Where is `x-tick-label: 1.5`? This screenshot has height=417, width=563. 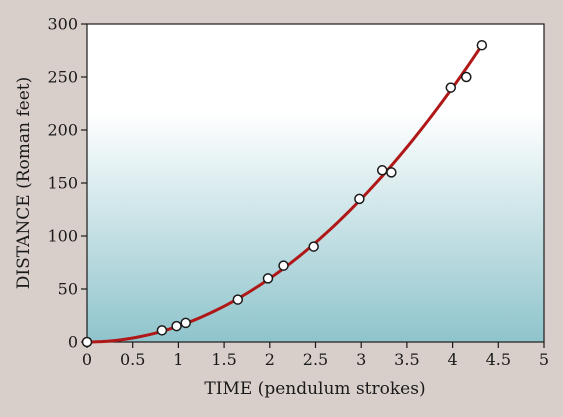
x-tick-label: 1.5 is located at coordinates (223, 359).